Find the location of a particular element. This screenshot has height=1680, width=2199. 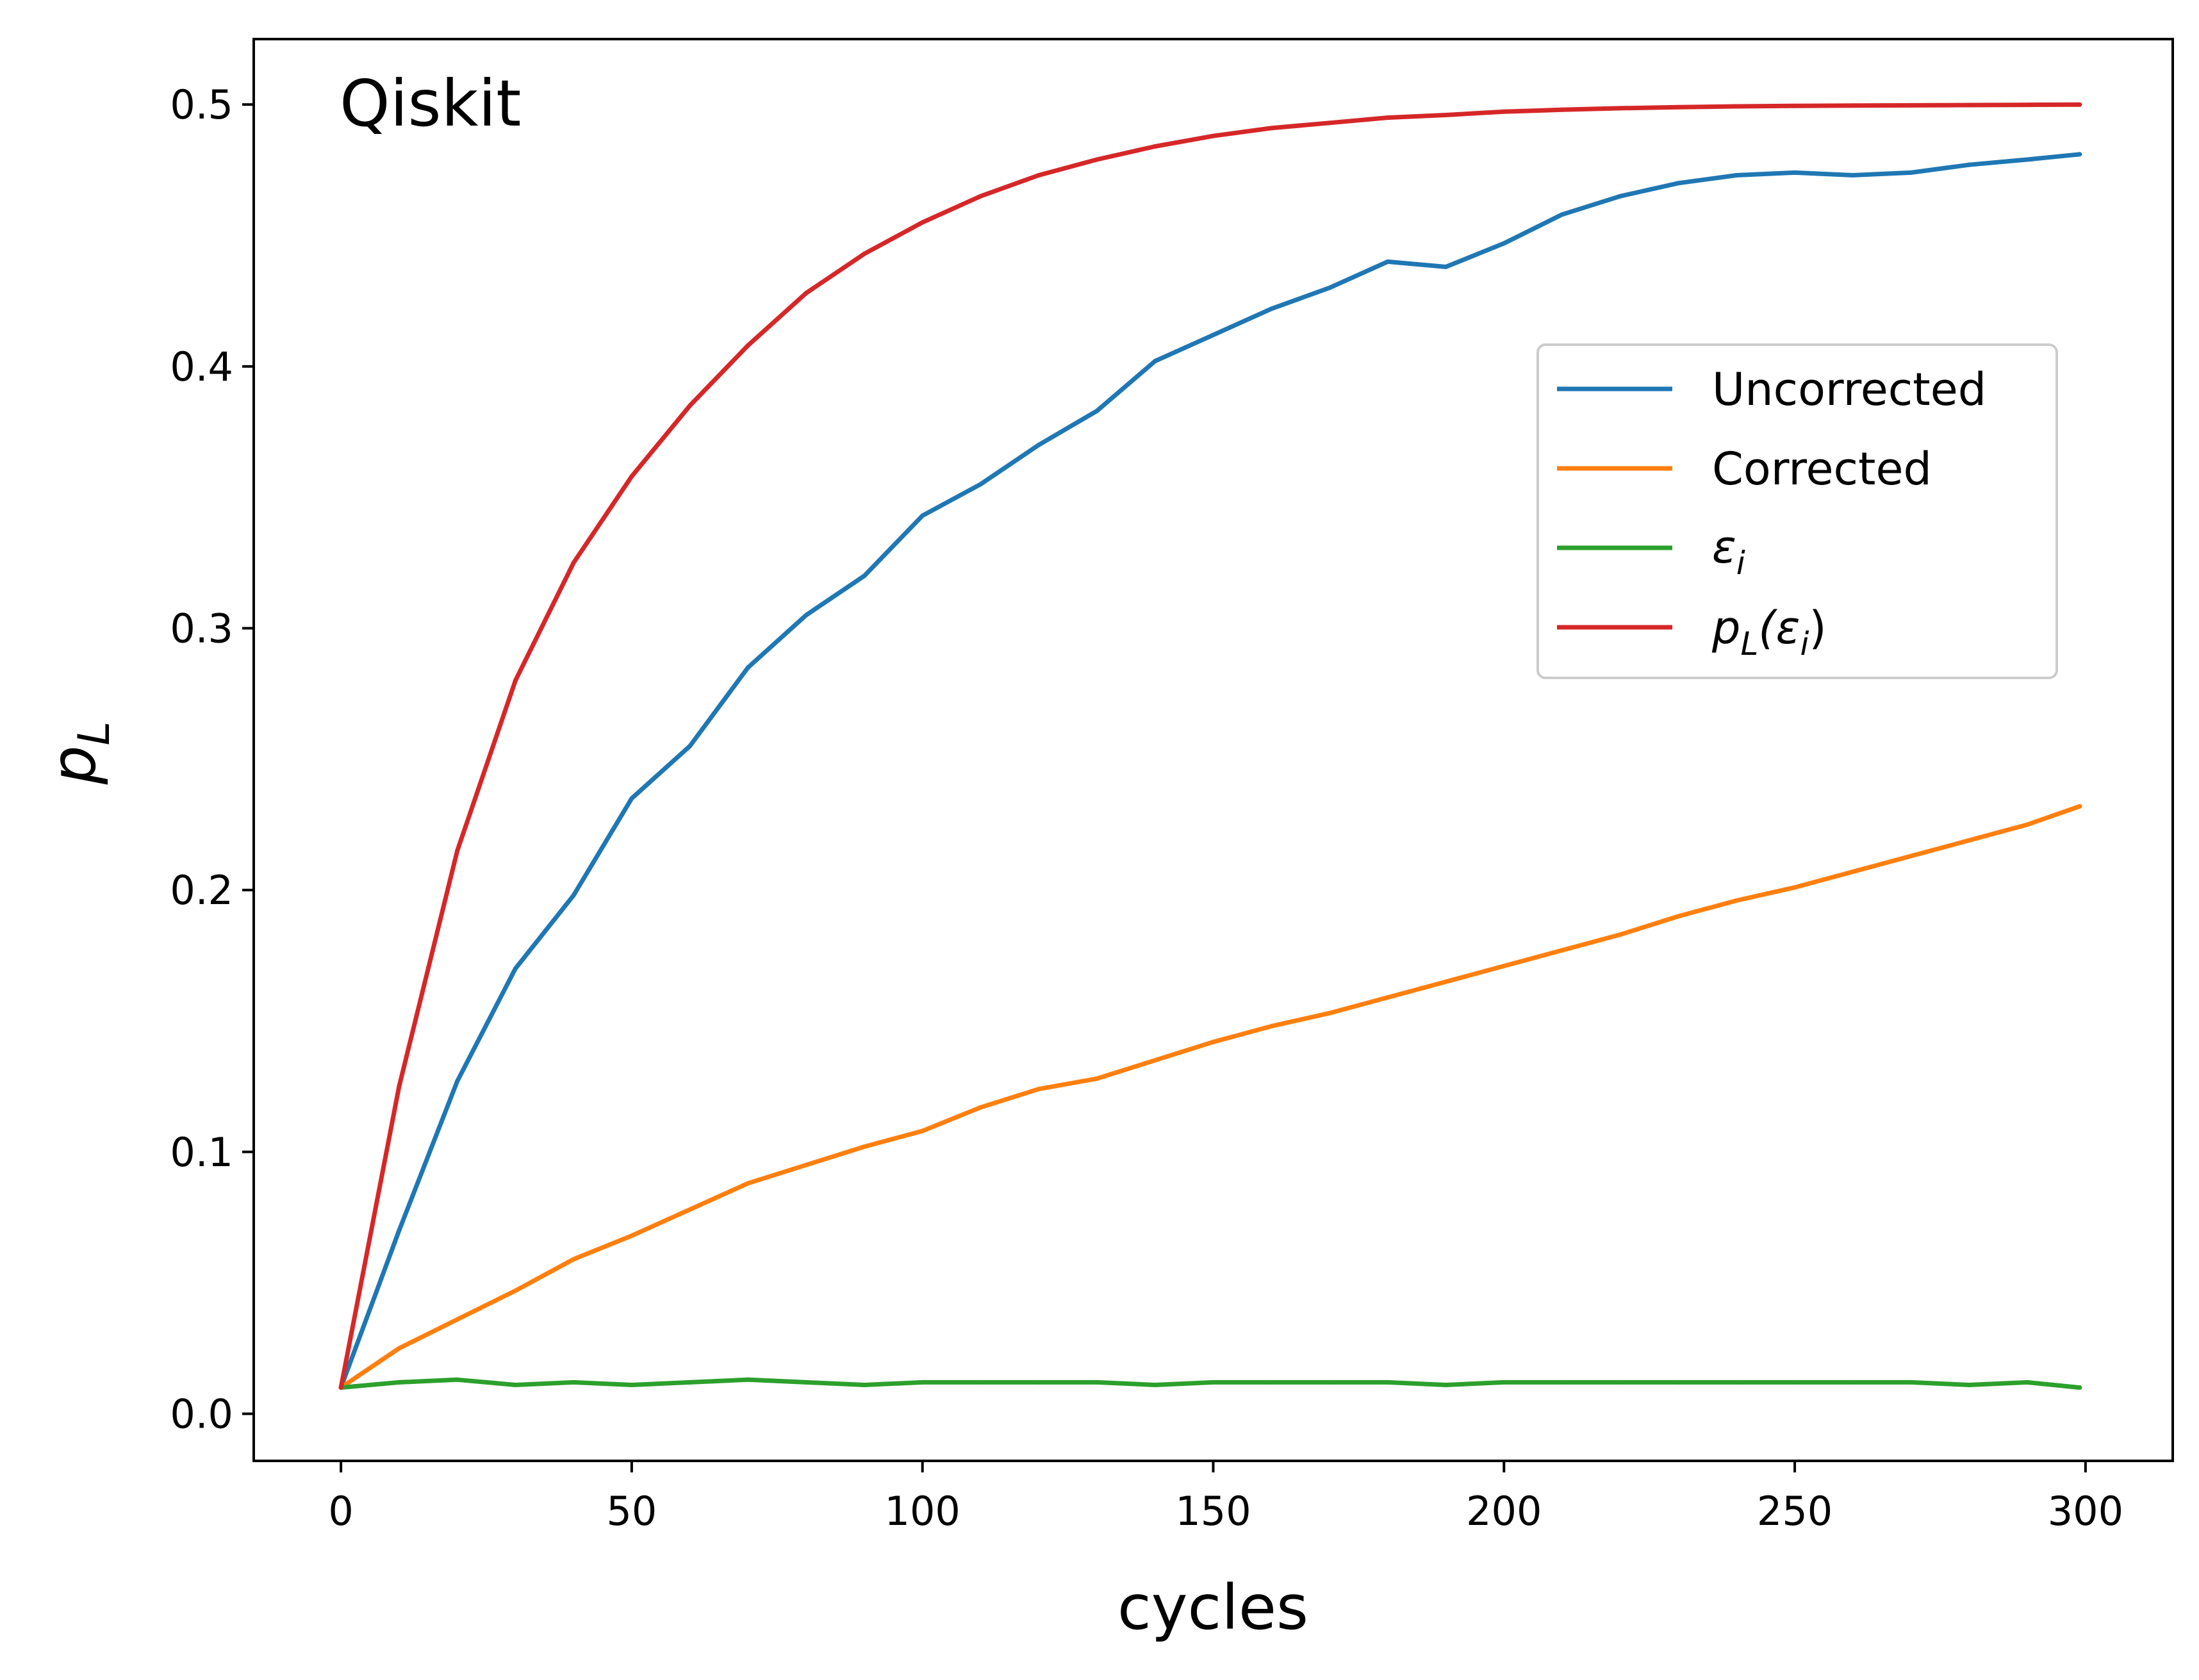

legend-pl-main: p is located at coordinates (1725, 628).